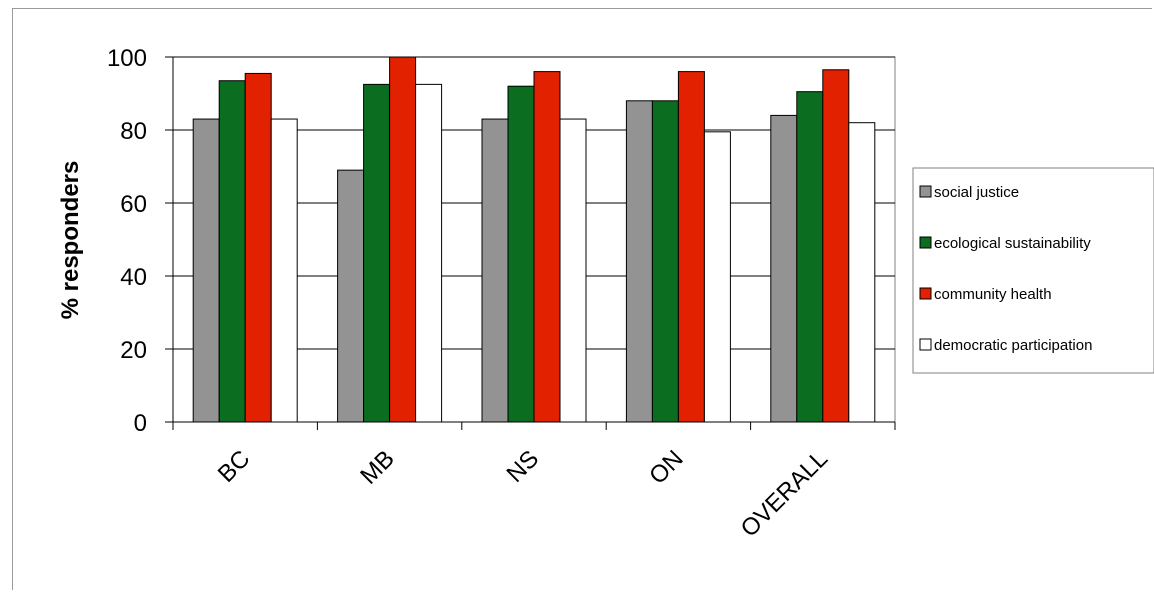  I want to click on x-tick-label: NS, so click(523, 466).